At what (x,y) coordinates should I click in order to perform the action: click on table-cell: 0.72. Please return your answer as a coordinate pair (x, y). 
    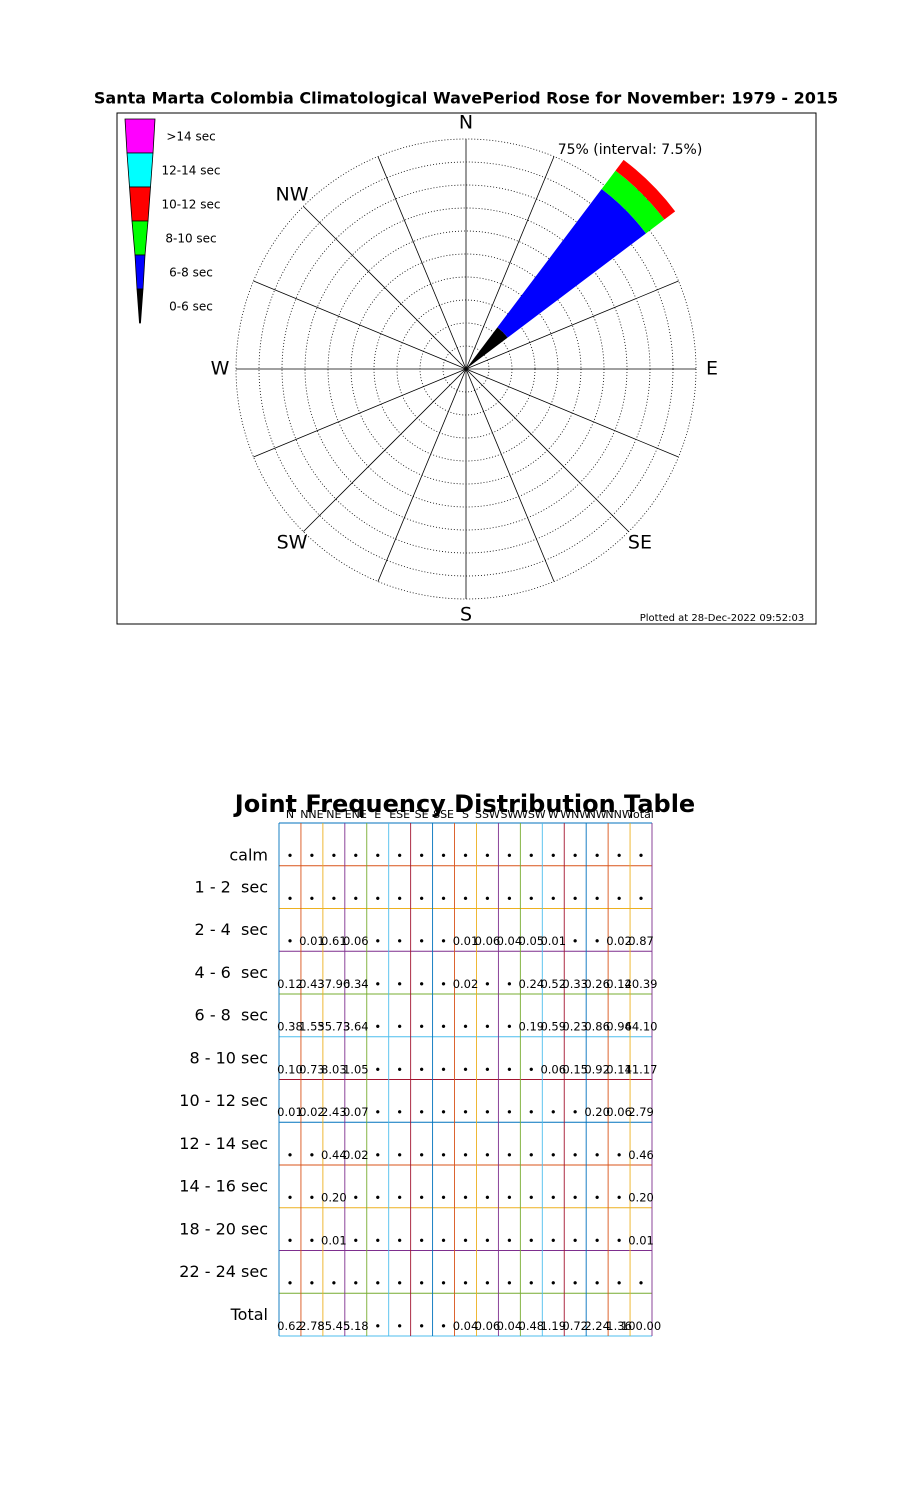
    Looking at the image, I should click on (575, 1326).